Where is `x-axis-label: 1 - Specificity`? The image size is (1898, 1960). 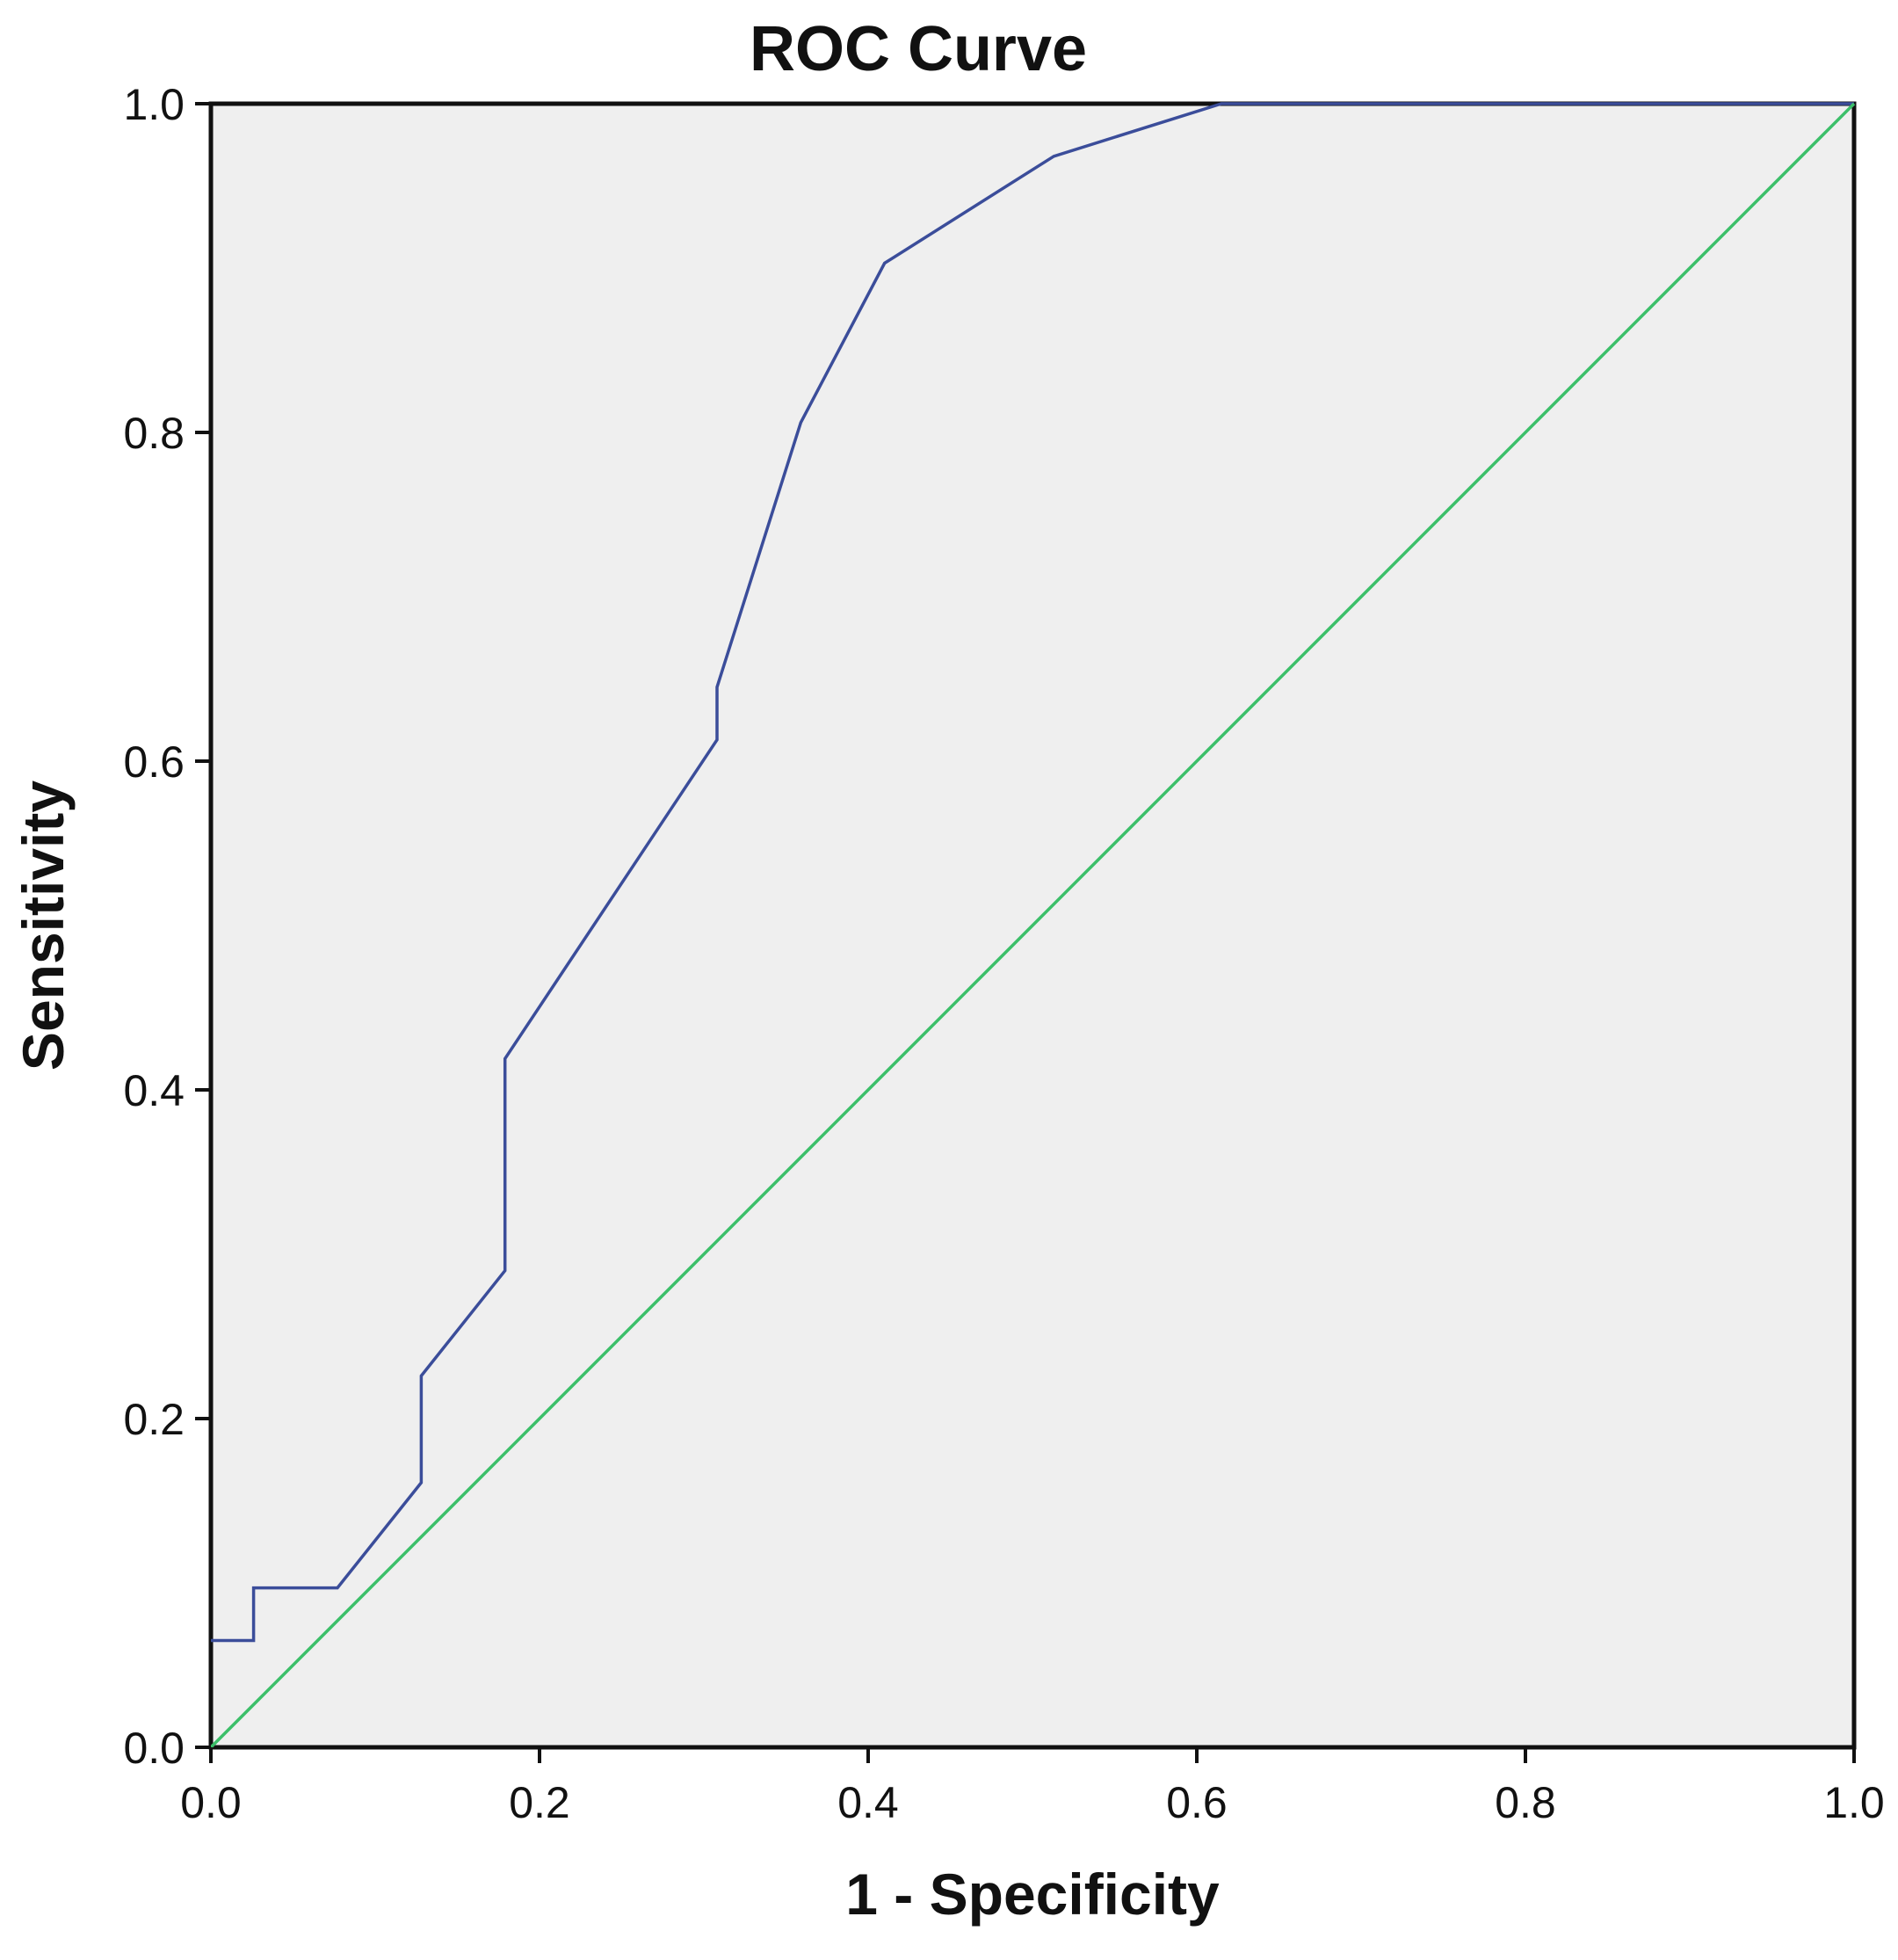 x-axis-label: 1 - Specificity is located at coordinates (1032, 1894).